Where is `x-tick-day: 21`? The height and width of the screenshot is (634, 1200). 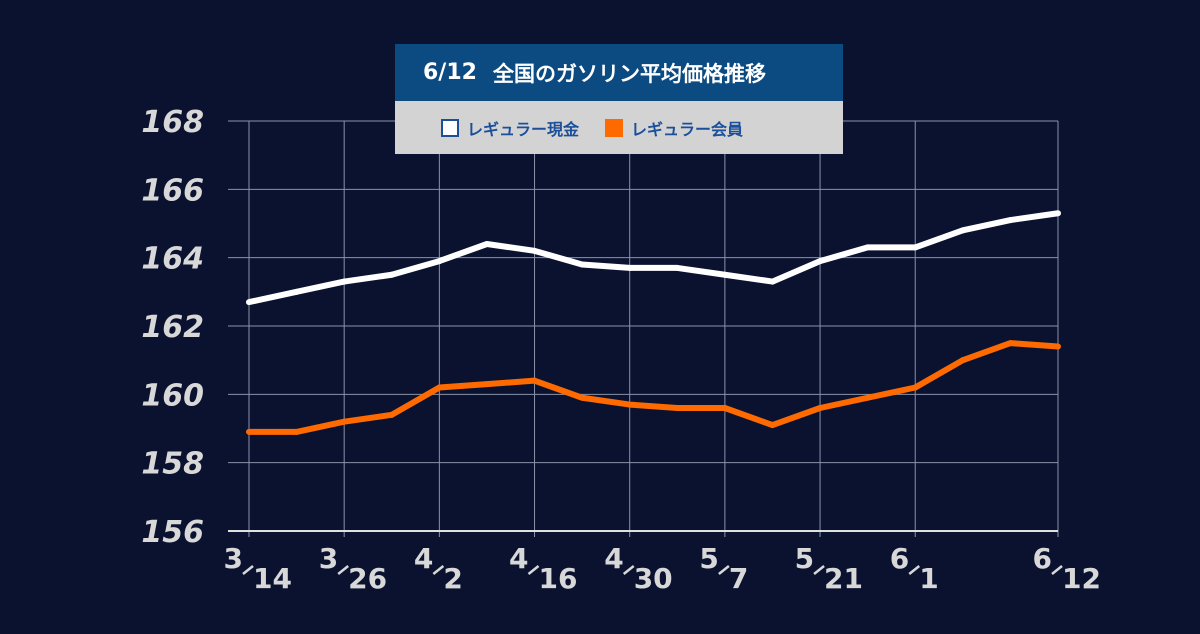
x-tick-day: 21 is located at coordinates (843, 578).